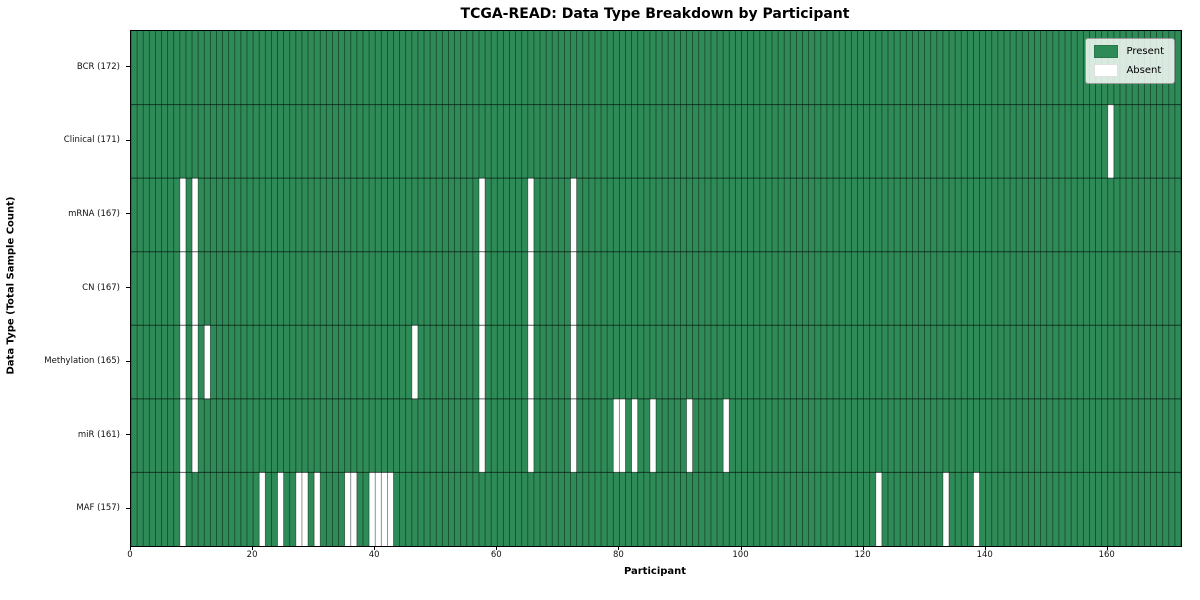 The height and width of the screenshot is (600, 1200). Describe the element at coordinates (11, 285) in the screenshot. I see `y-axis-label: Data Type (Total Sample Count)` at that location.